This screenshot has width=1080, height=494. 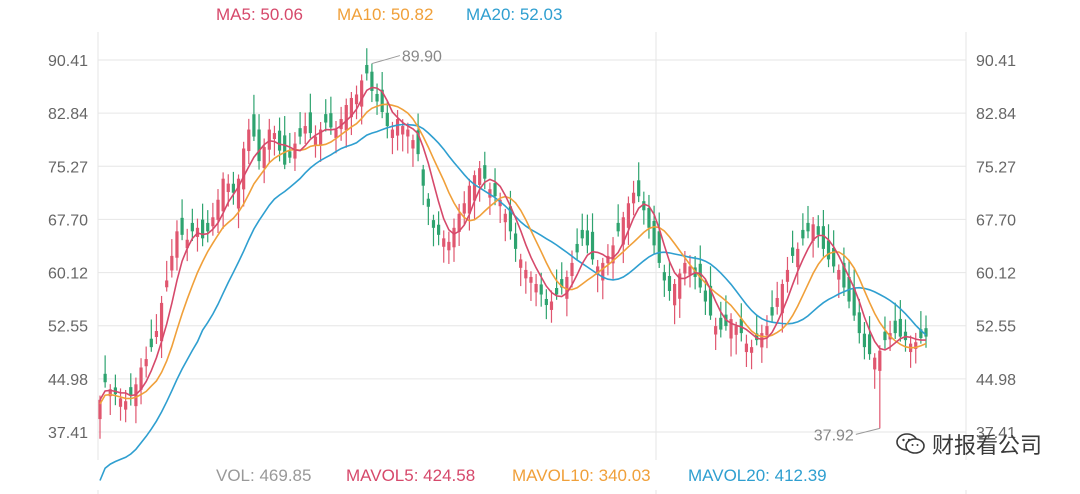 What do you see at coordinates (996, 327) in the screenshot?
I see `y-tick-label-right: 52.55` at bounding box center [996, 327].